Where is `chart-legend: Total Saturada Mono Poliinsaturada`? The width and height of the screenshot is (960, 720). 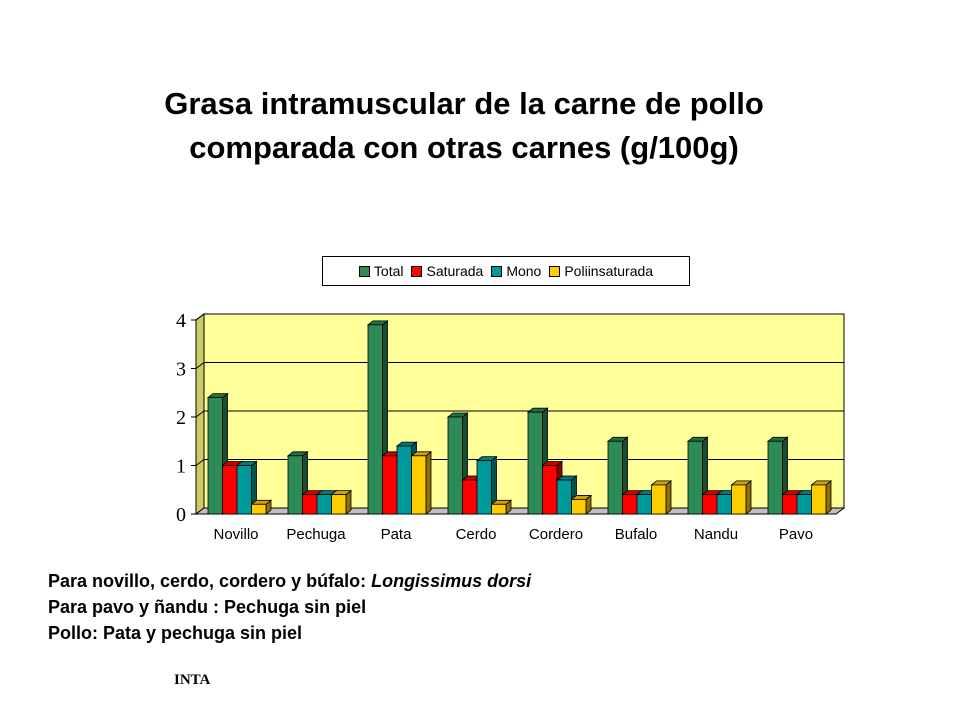
chart-legend: Total Saturada Mono Poliinsaturada is located at coordinates (506, 271).